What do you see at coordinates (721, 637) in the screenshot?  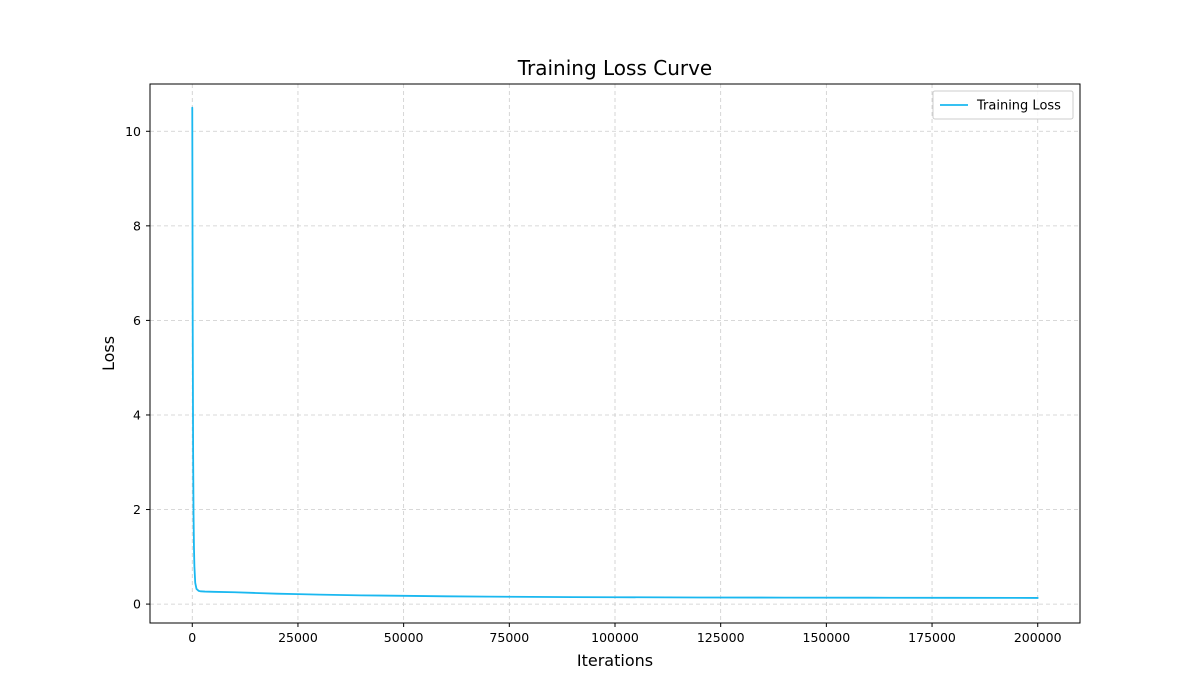 I see `x-tick-label: 125000` at bounding box center [721, 637].